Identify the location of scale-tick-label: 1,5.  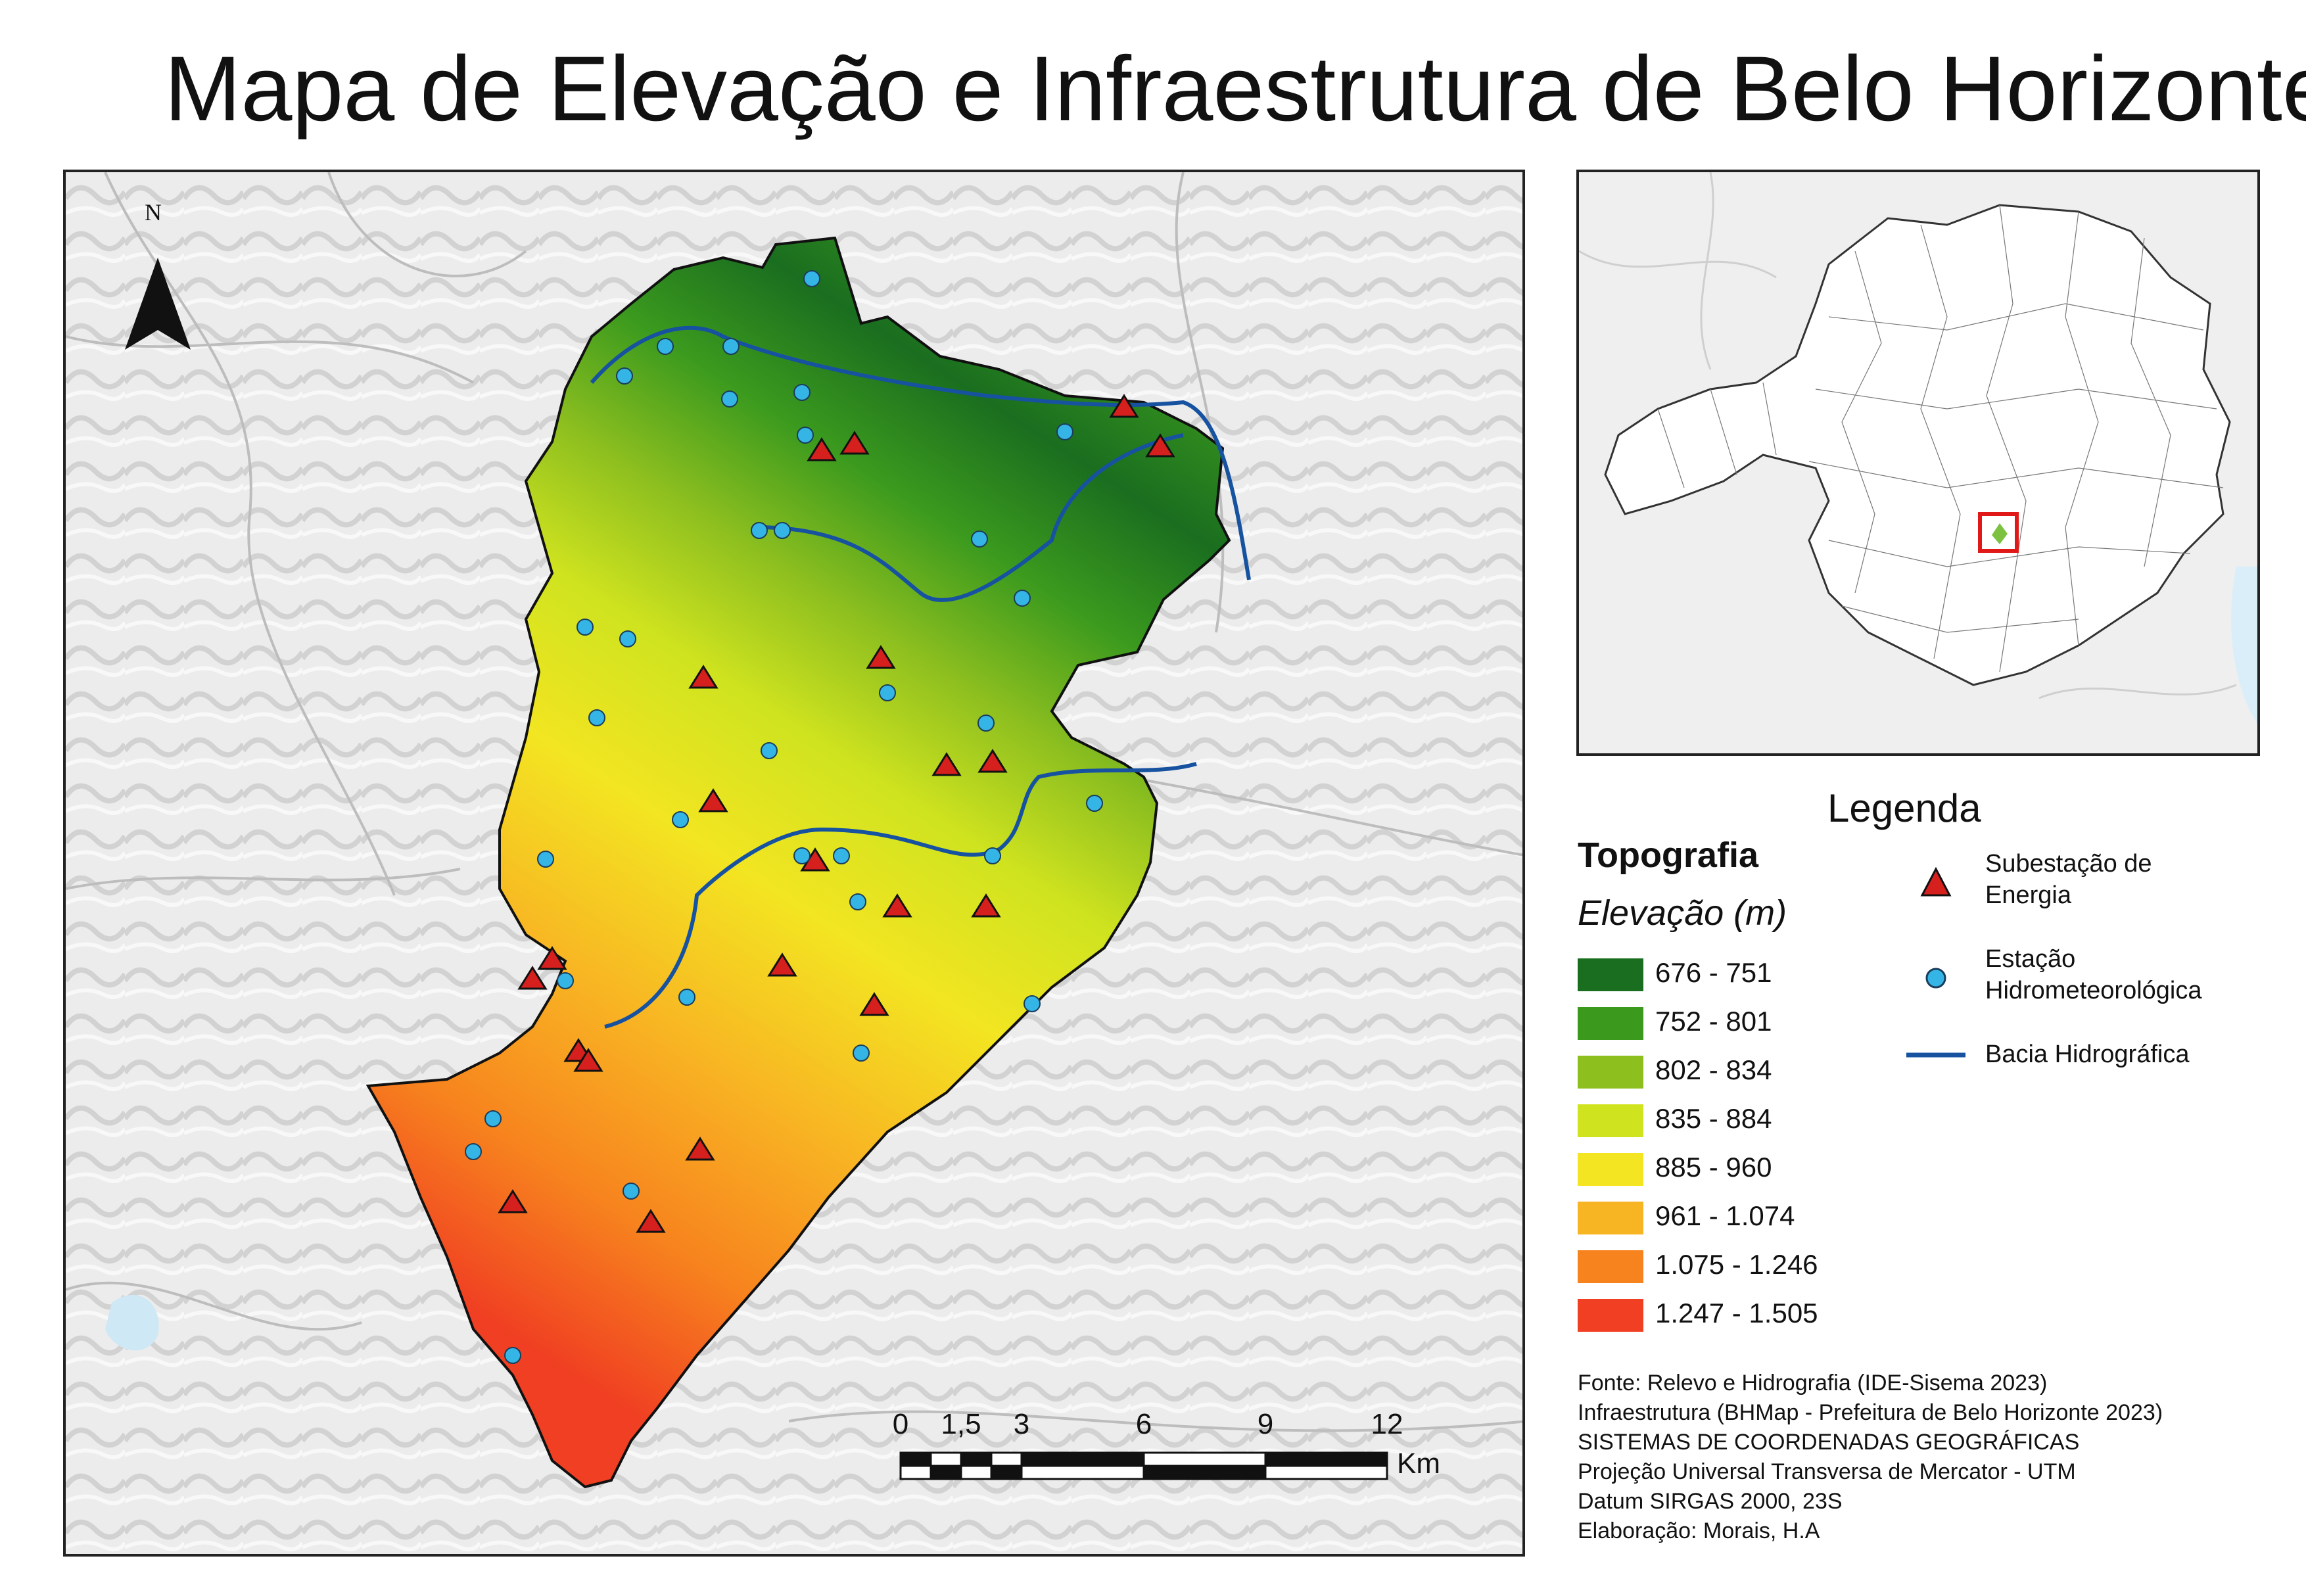
(961, 1424).